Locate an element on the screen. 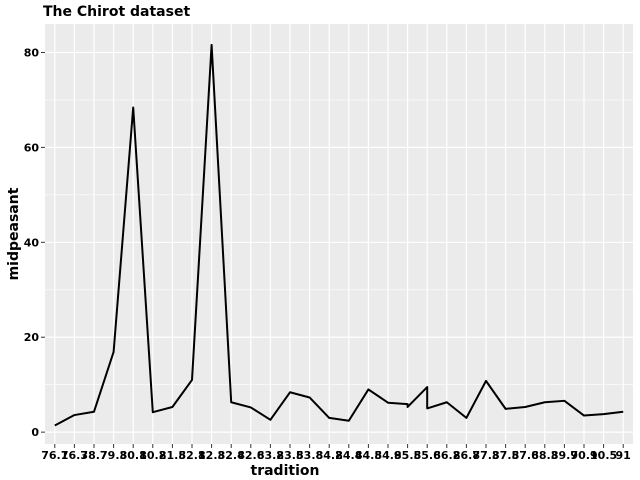 The image size is (640, 480). y-tick-label: 40 is located at coordinates (32, 242).